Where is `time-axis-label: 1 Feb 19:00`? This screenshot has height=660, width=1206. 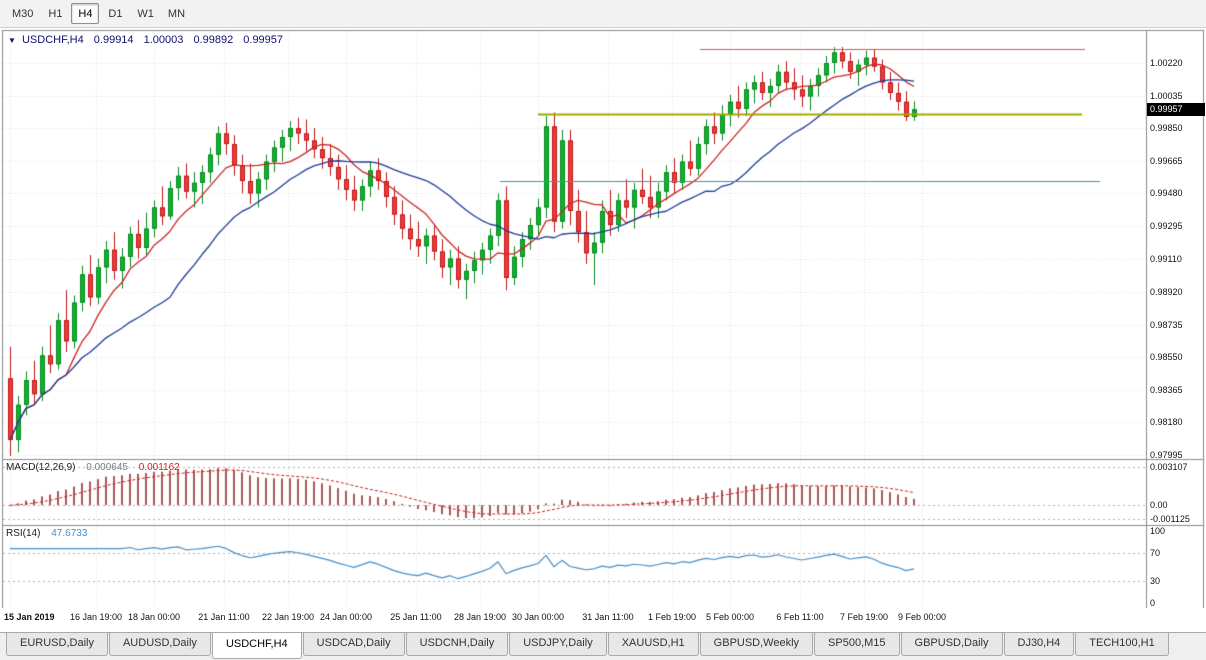 time-axis-label: 1 Feb 19:00 is located at coordinates (672, 617).